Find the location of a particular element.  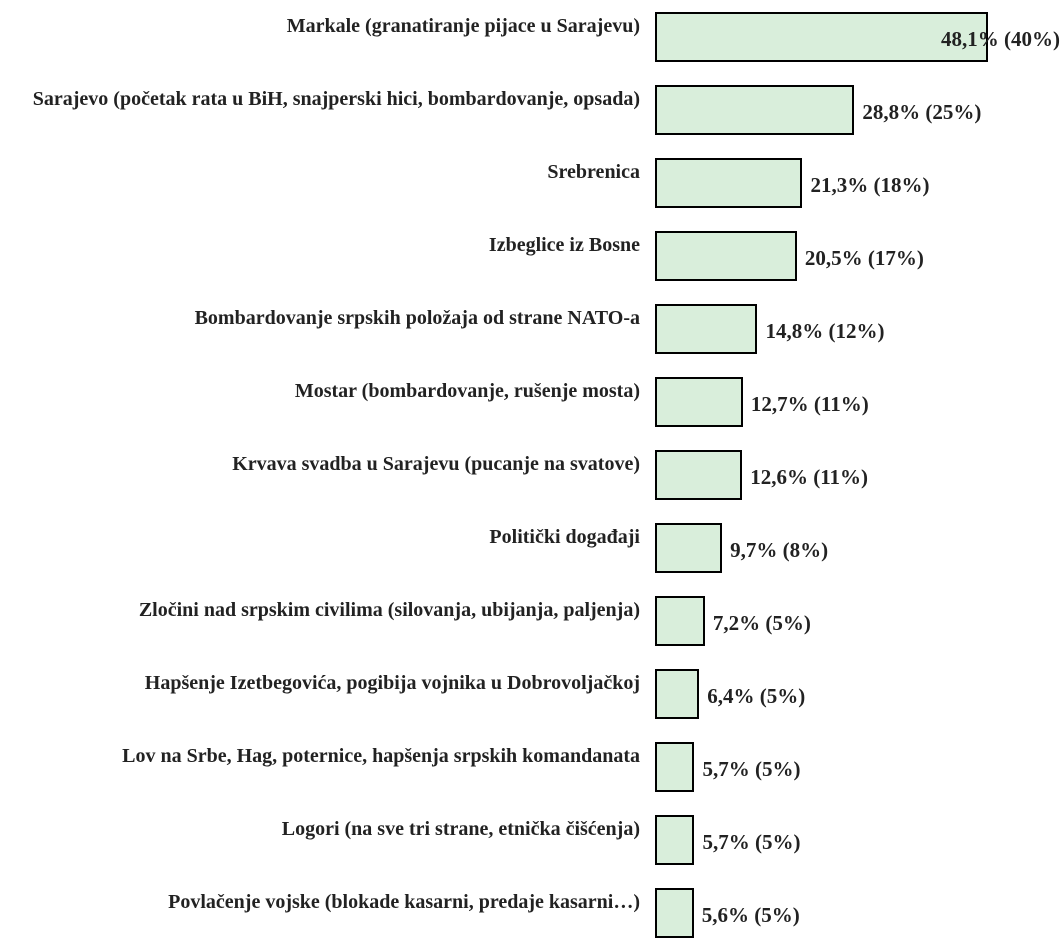

category-label: Mostar (bombardovanje, rušenje mosta) is located at coordinates (467, 391).